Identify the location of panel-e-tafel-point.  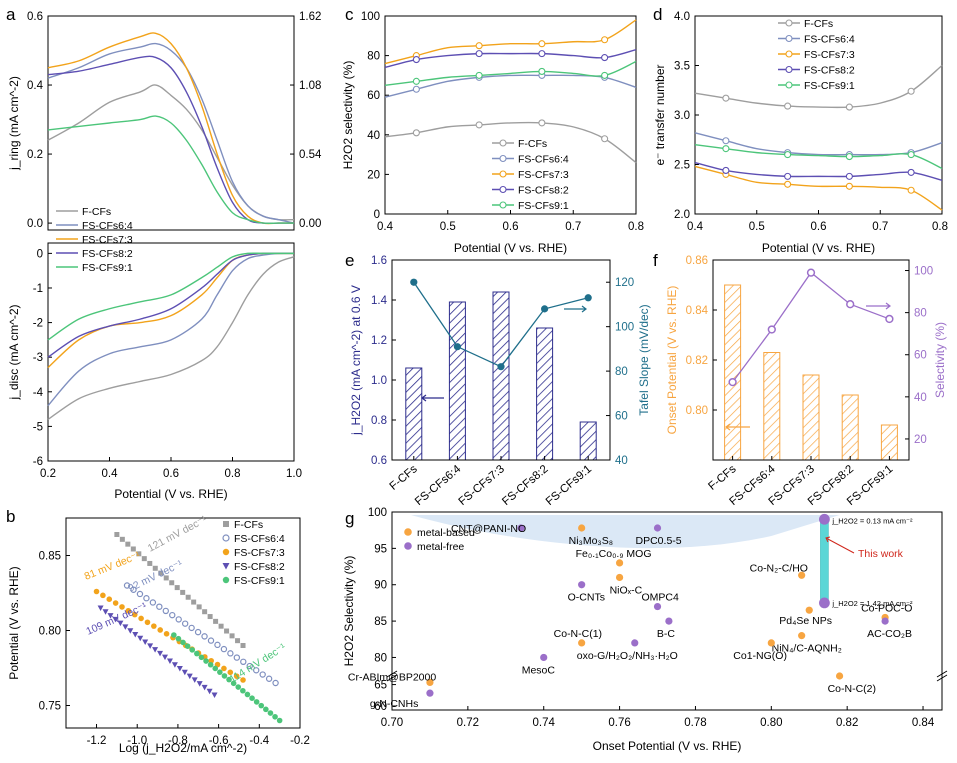
(545, 309).